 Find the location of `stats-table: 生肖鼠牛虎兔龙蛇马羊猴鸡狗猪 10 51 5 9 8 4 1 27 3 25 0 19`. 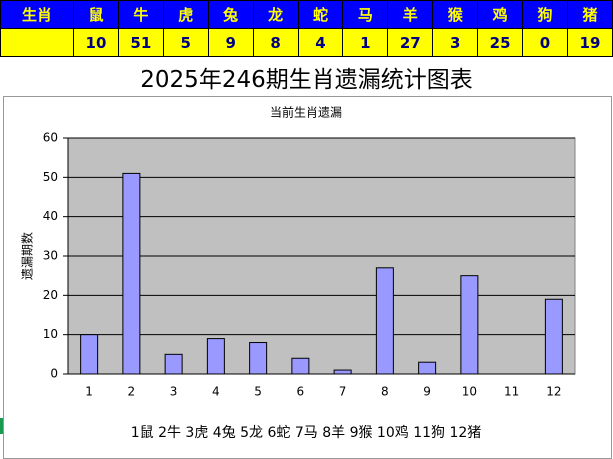

stats-table: 生肖鼠牛虎兔龙蛇马羊猴鸡狗猪 10 51 5 9 8 4 1 27 3 25 0 19 is located at coordinates (306, 28).